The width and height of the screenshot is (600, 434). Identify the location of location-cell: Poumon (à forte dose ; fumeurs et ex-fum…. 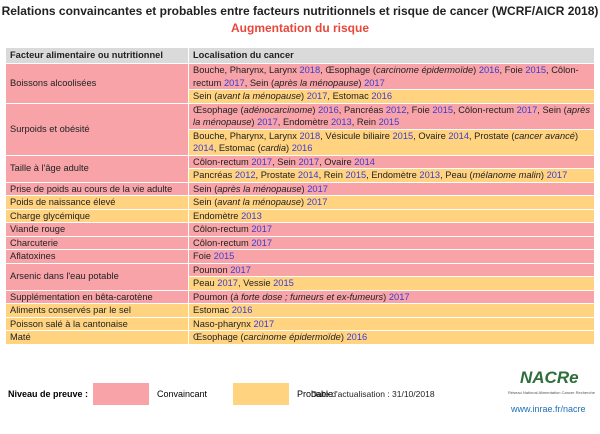
(391, 296).